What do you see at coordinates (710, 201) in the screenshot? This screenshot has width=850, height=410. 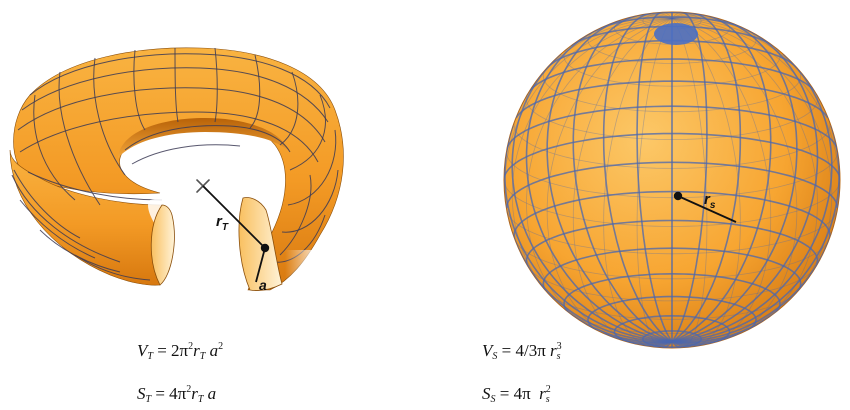 I see `sphere-radius-label: rs` at bounding box center [710, 201].